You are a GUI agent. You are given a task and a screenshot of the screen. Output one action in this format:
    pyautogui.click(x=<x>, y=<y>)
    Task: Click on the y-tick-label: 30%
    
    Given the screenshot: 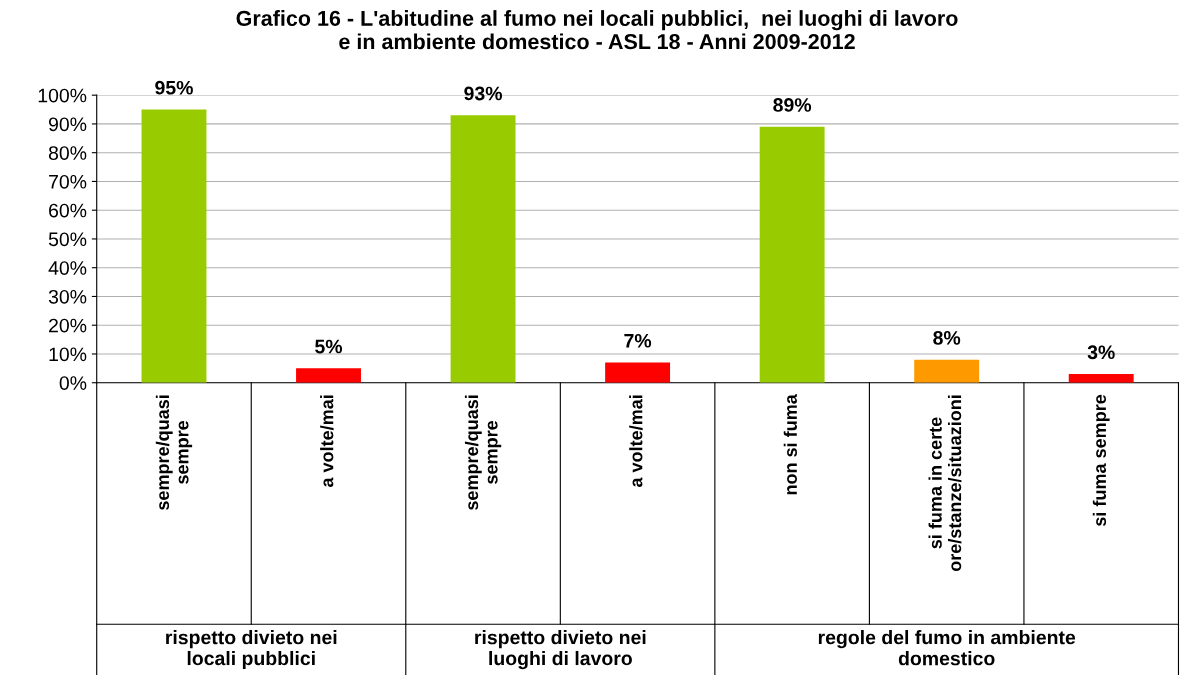 What is the action you would take?
    pyautogui.click(x=67, y=296)
    